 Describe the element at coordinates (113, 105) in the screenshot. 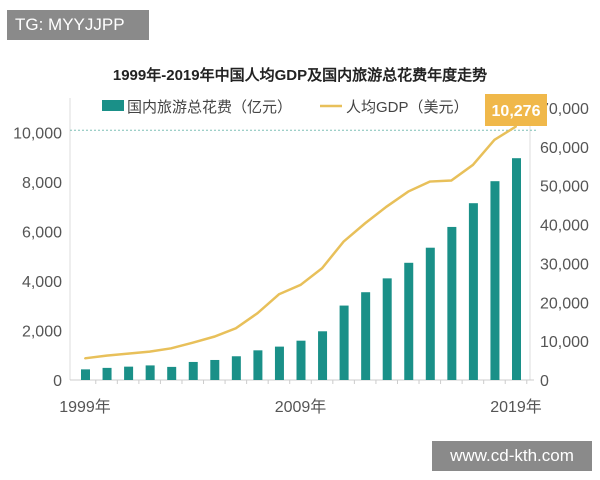

I see `legend-bar-swatch` at that location.